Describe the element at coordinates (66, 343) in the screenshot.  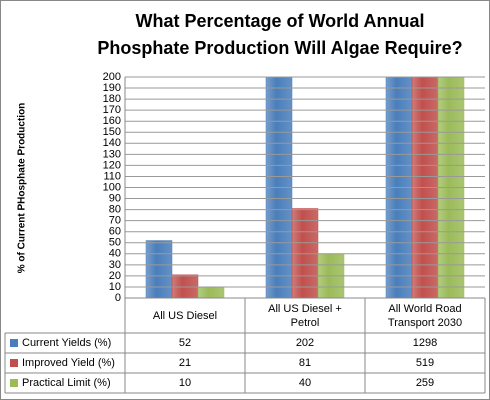
I see `legend-label: Current Yields (%)` at that location.